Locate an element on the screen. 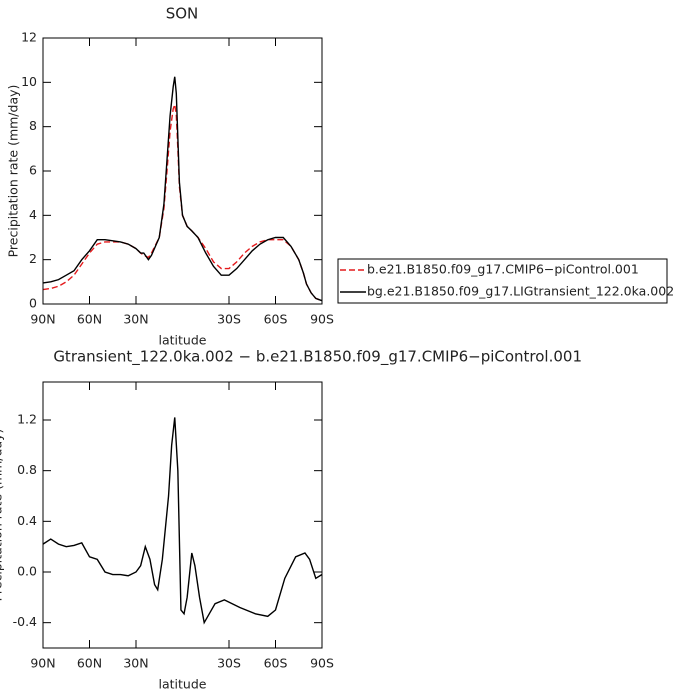  y-tick-label: 0.0 is located at coordinates (27, 571).